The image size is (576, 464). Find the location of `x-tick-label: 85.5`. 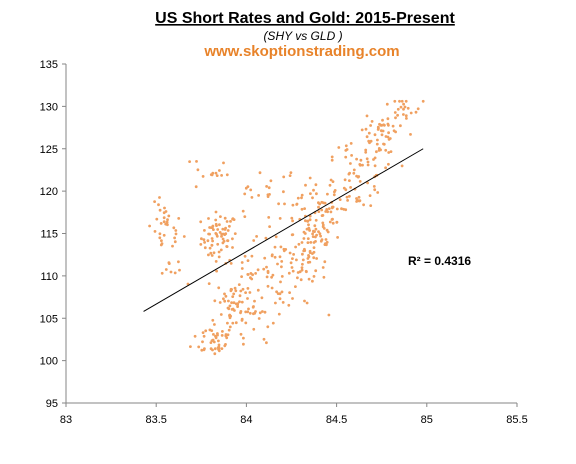

x-tick-label: 85.5 is located at coordinates (516, 420).